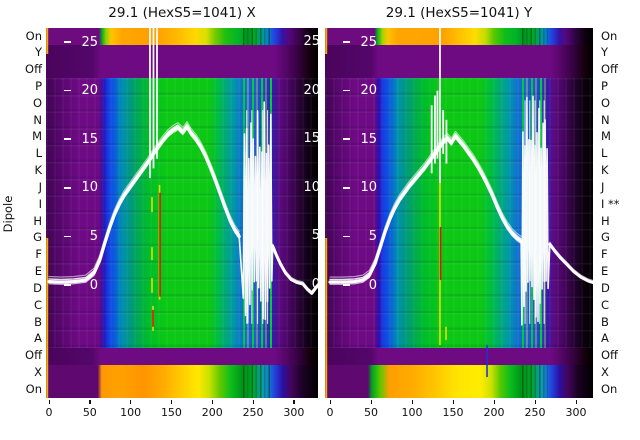 The width and height of the screenshot is (640, 440). I want to click on left-panel-title: 29.1 (HexS5=1041) X, so click(182, 13).